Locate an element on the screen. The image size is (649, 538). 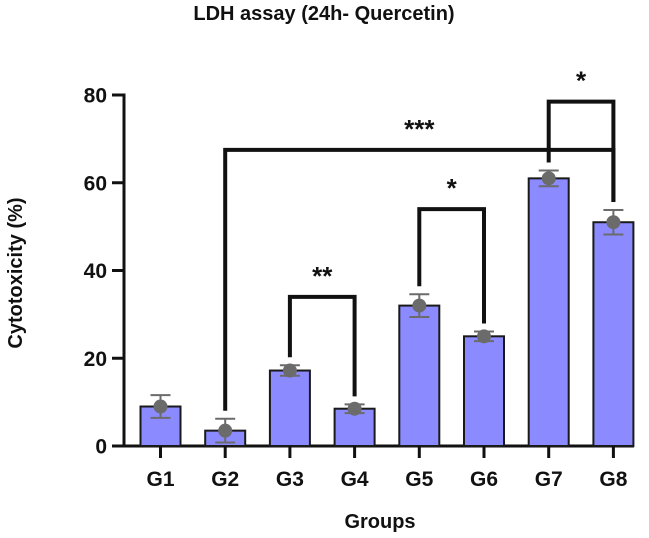
y-axis-title: Cytotoxicity (%) is located at coordinates (16, 272).